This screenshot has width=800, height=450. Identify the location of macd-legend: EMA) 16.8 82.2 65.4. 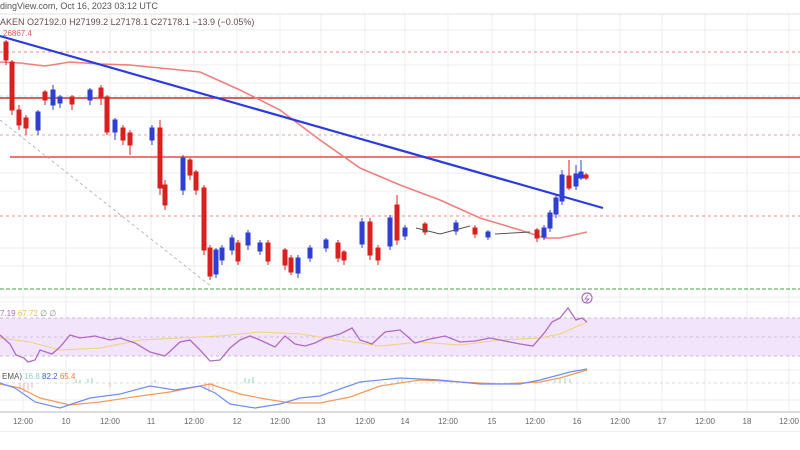
(38, 376).